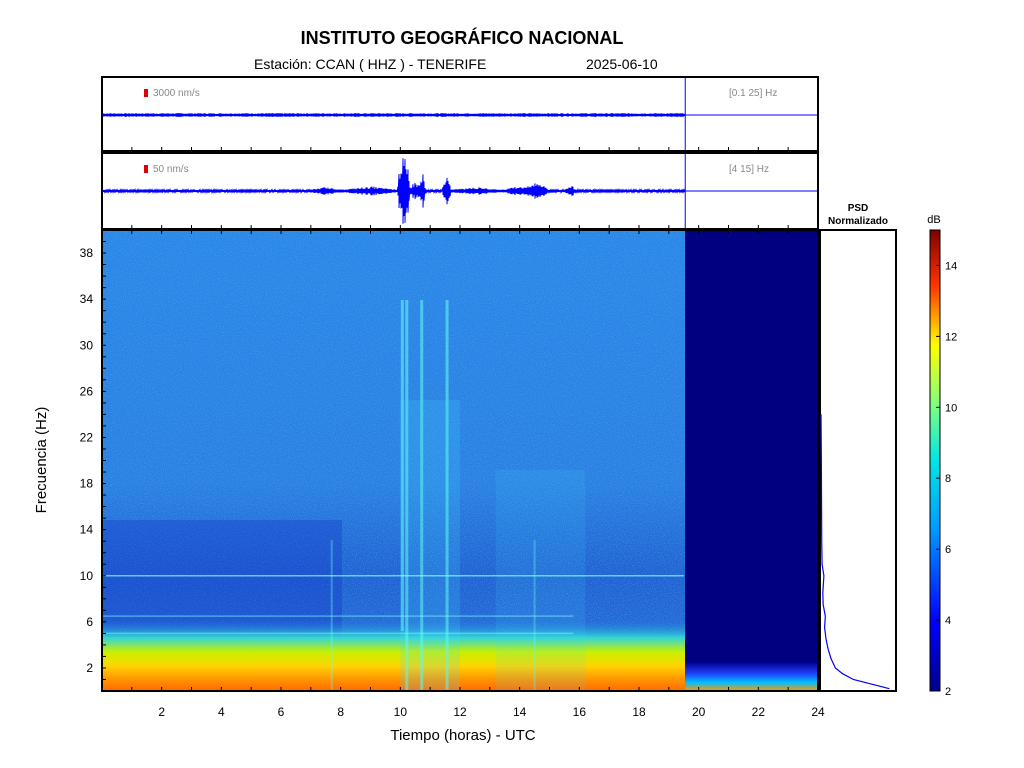  What do you see at coordinates (951, 266) in the screenshot?
I see `colorbar-tick-label: 14` at bounding box center [951, 266].